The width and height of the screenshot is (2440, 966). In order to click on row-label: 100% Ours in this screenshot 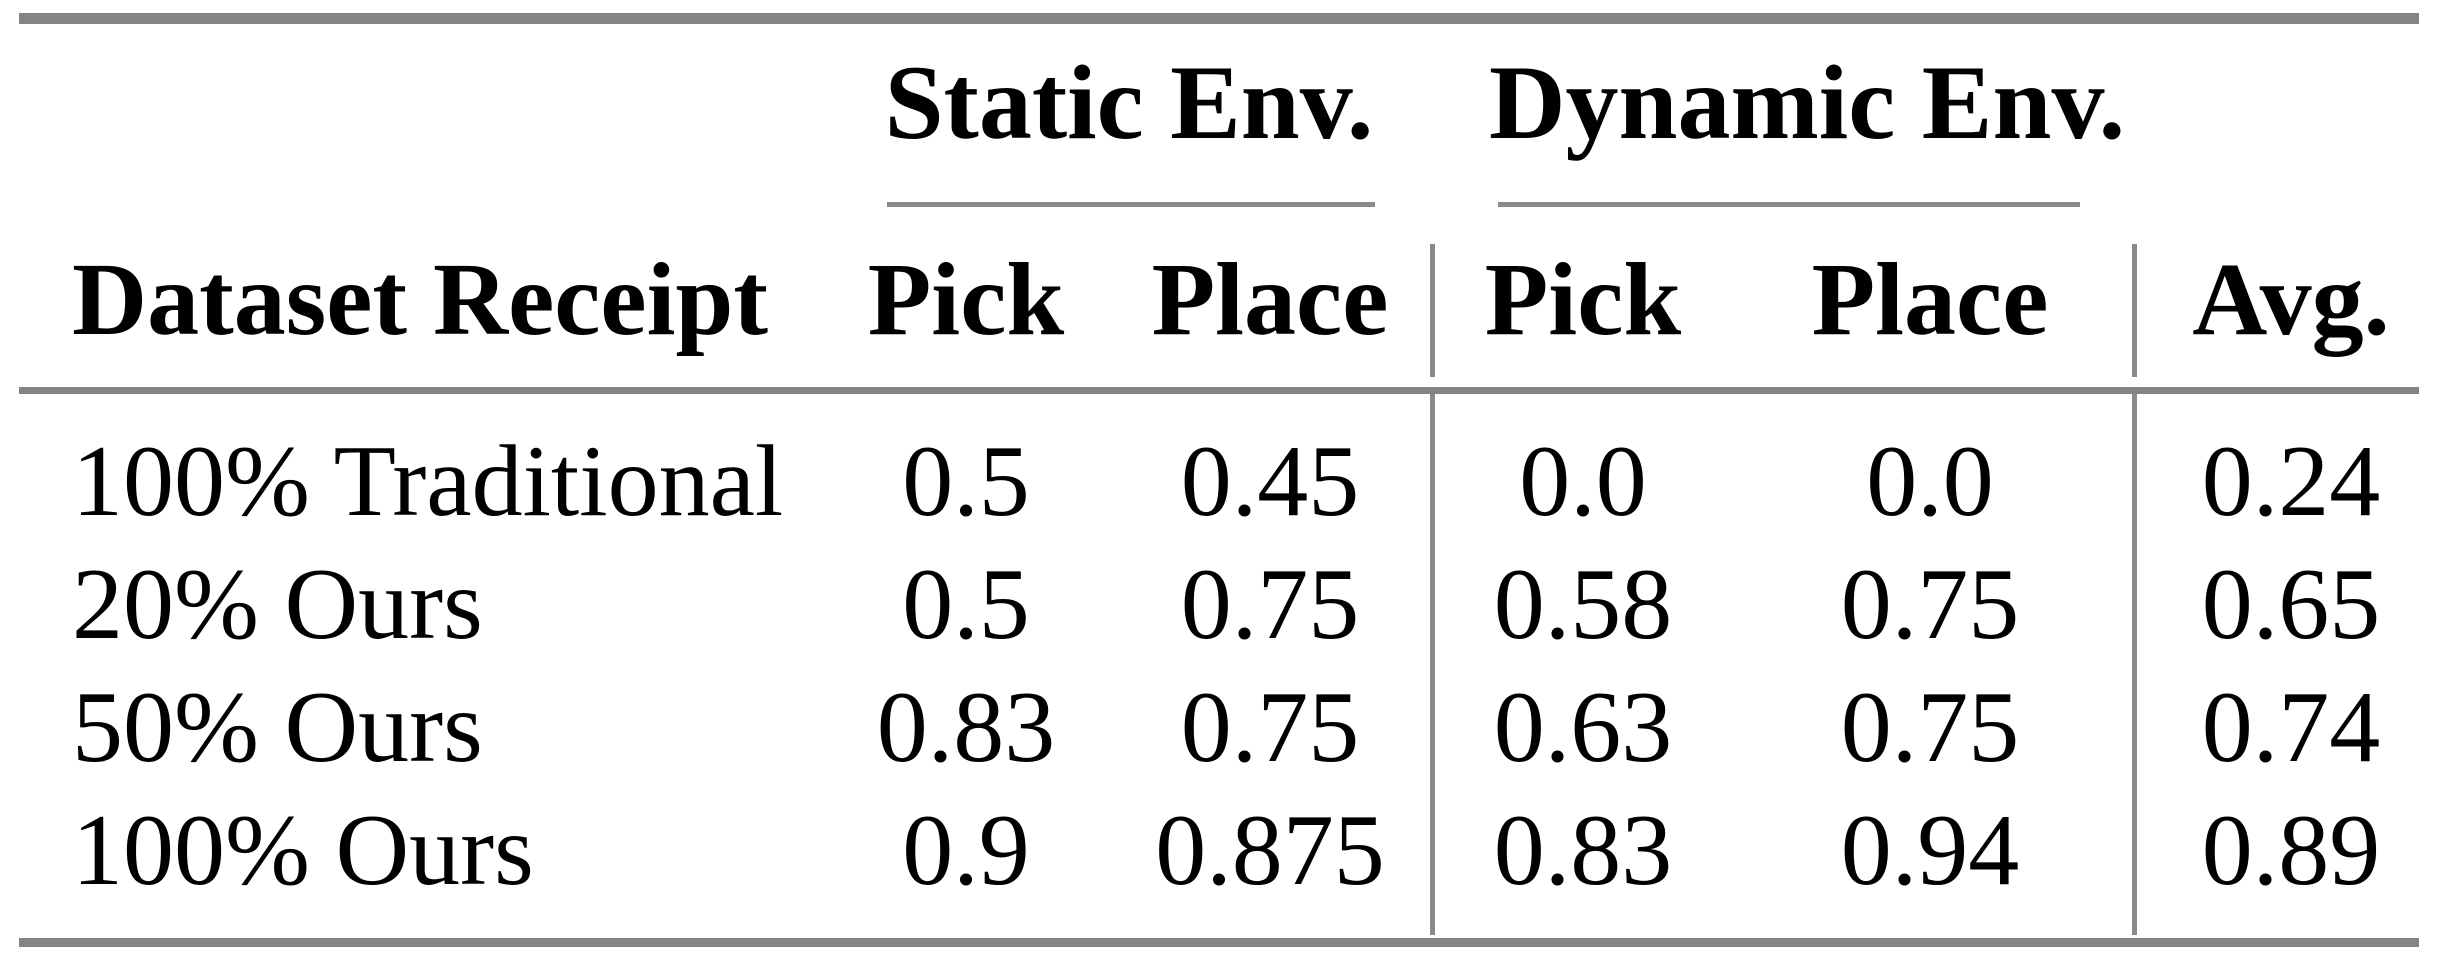, I will do `click(303, 850)`.